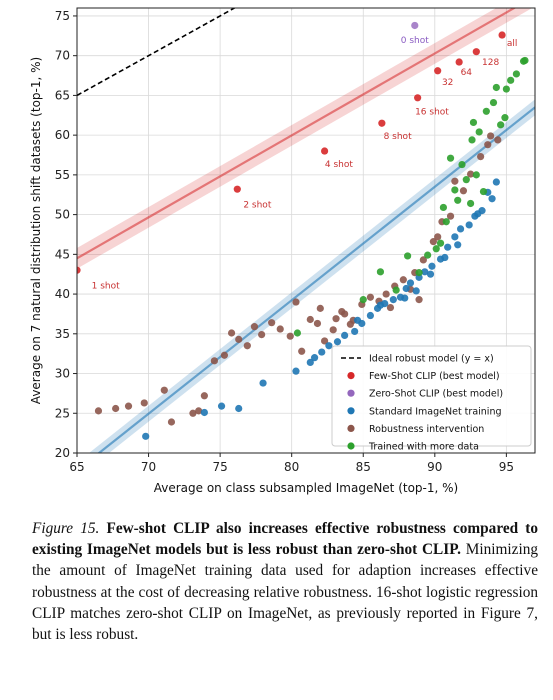 The image size is (553, 700). I want to click on legend-entry-label: Zero-Shot CLIP (best model), so click(436, 394).